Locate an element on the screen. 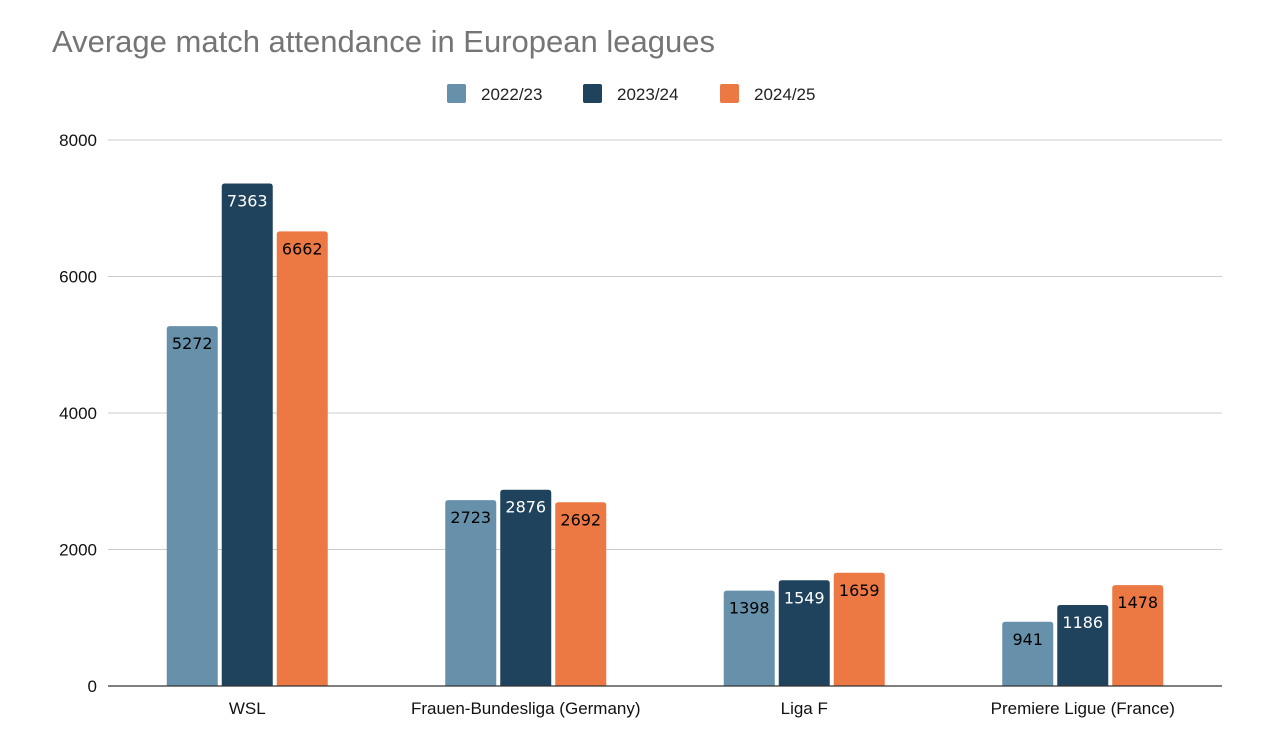 The height and width of the screenshot is (755, 1270). data-label: 1549 is located at coordinates (804, 597).